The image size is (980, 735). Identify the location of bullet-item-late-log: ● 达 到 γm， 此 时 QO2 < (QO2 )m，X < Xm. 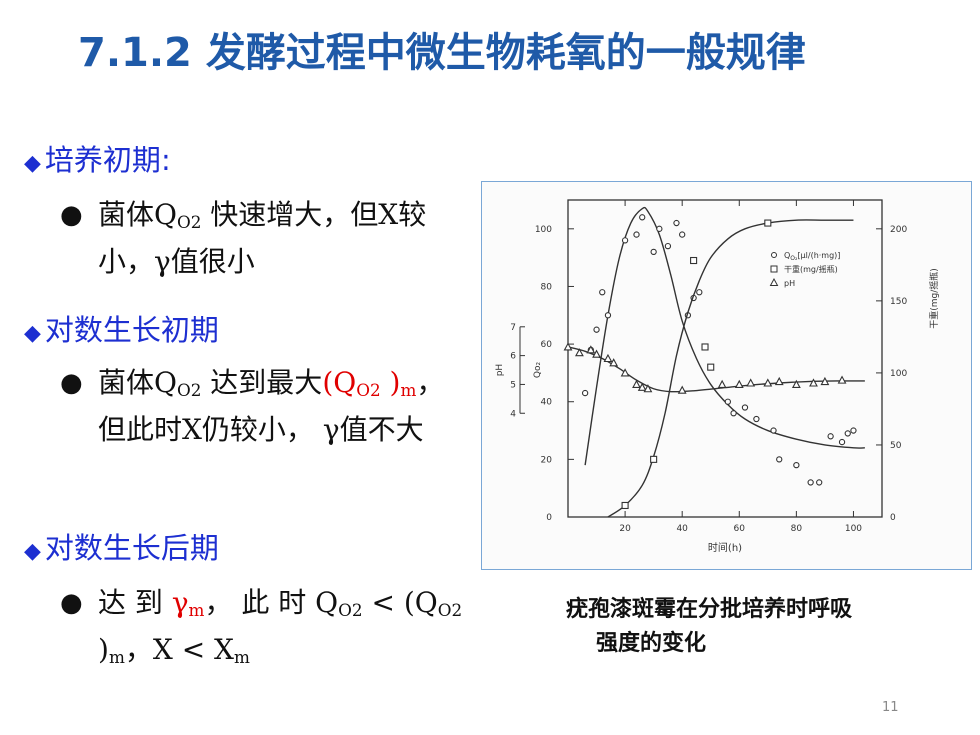
(265, 630).